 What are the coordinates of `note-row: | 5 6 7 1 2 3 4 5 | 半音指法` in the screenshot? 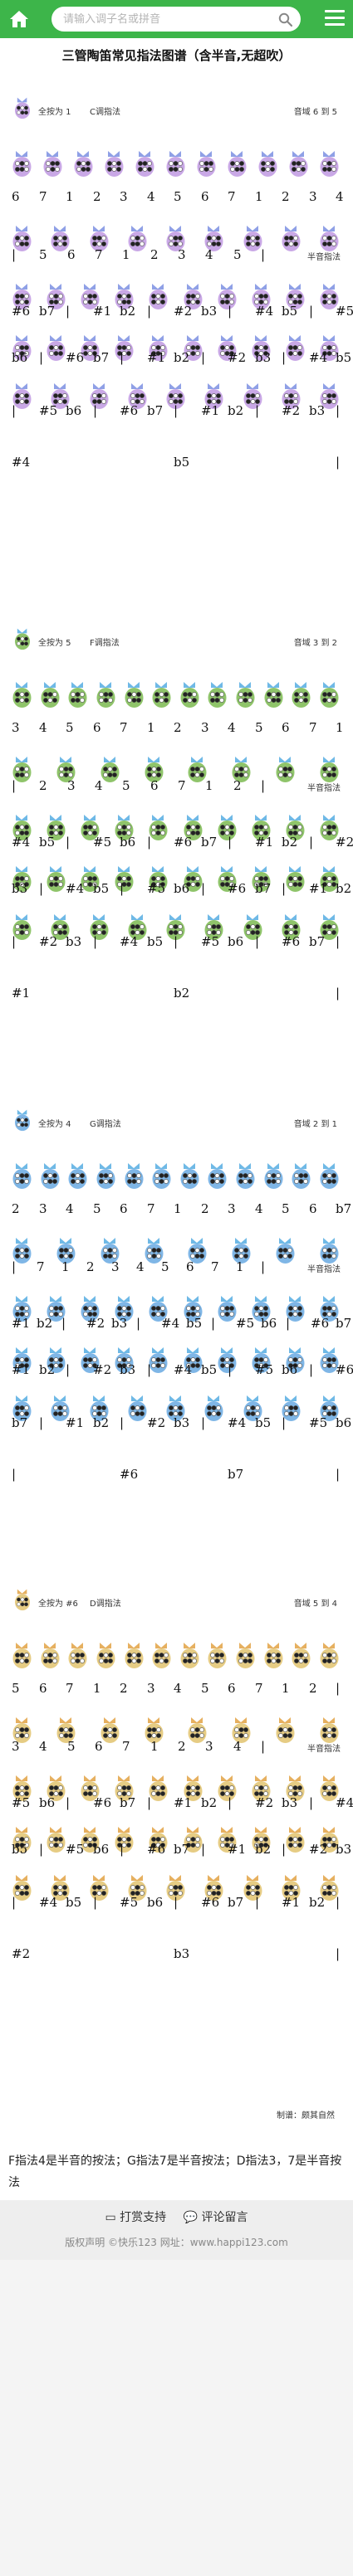 It's located at (178, 256).